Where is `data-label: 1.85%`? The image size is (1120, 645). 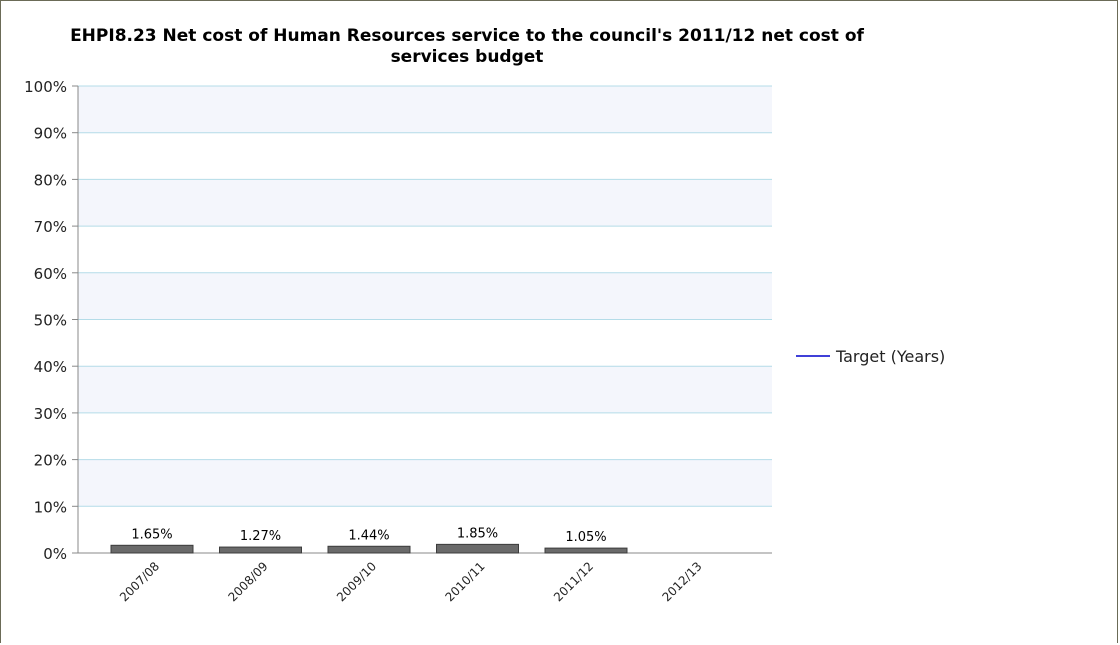 data-label: 1.85% is located at coordinates (477, 533).